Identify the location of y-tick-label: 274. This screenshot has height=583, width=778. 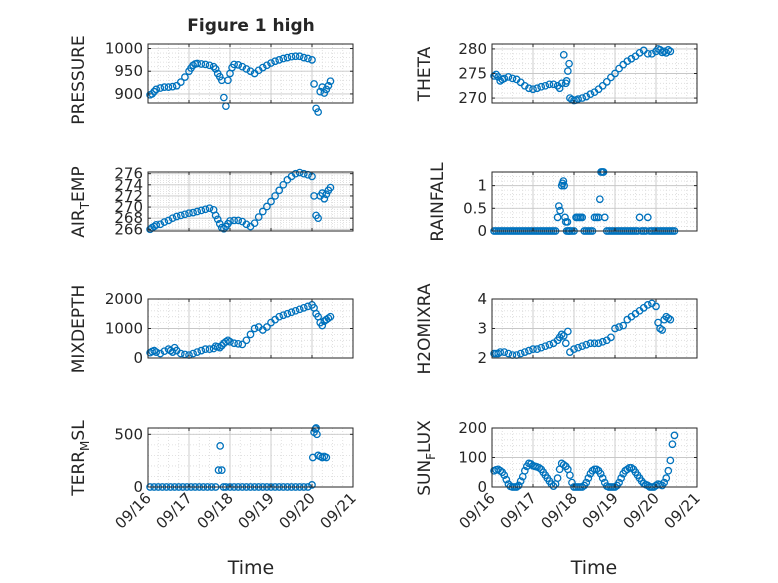
(128, 185).